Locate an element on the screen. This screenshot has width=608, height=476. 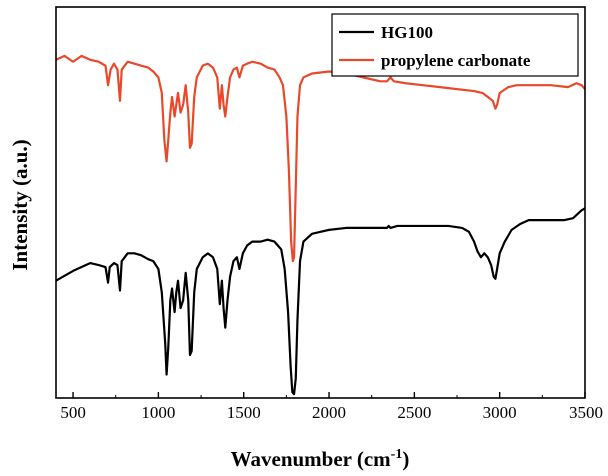
x-tick-label-3000: 3000 is located at coordinates (500, 412).